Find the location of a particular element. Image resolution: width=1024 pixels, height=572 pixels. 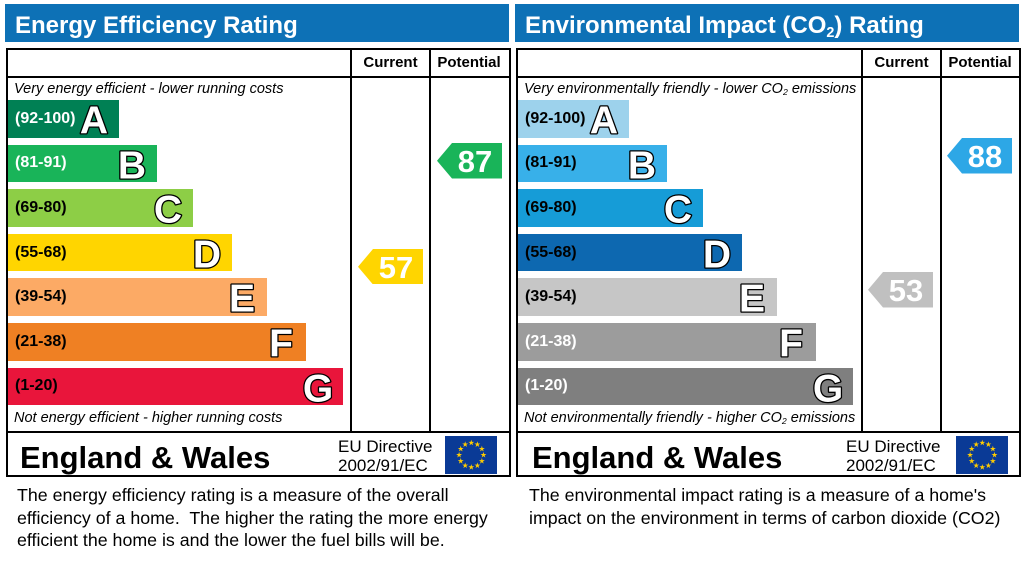

svg-text: 88 is located at coordinates (984, 156).